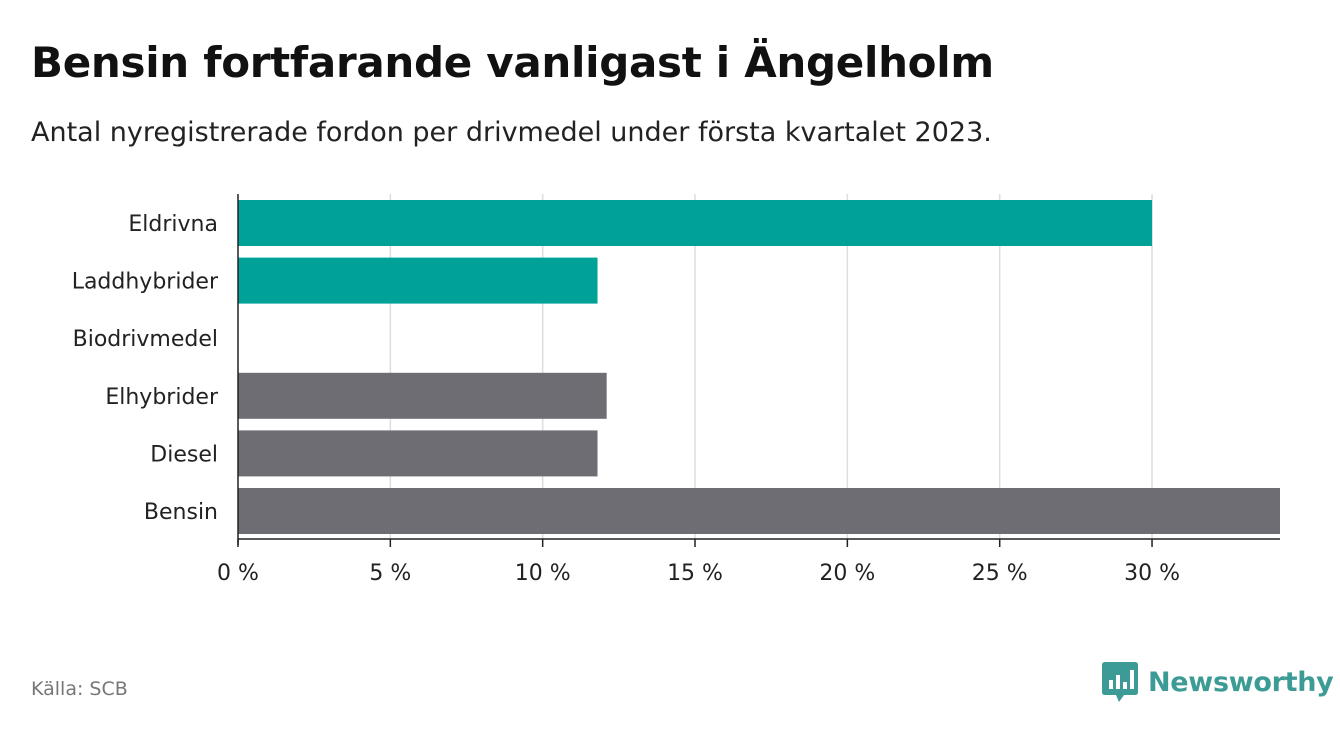  I want to click on category-label: Biodrivmedel, so click(145, 339).